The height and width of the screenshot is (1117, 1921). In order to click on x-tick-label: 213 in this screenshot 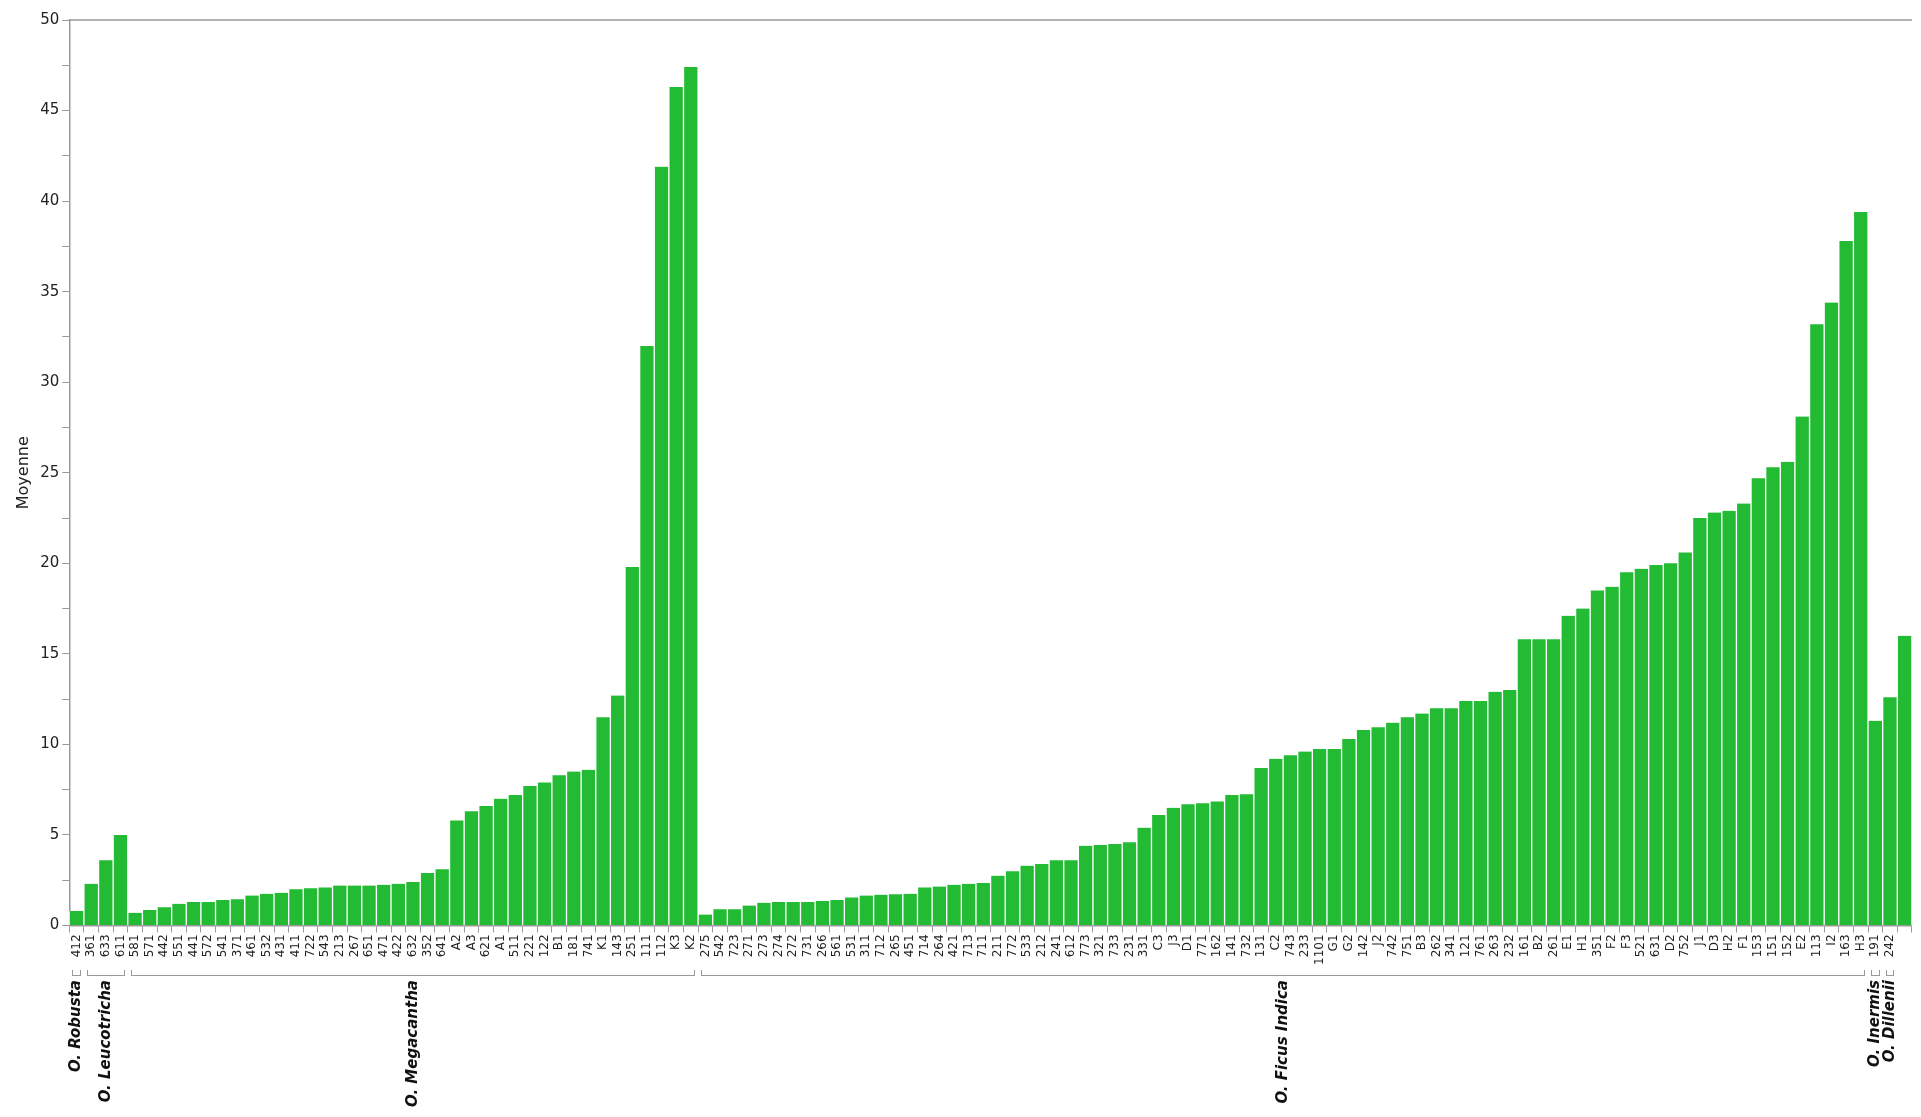, I will do `click(338, 946)`.